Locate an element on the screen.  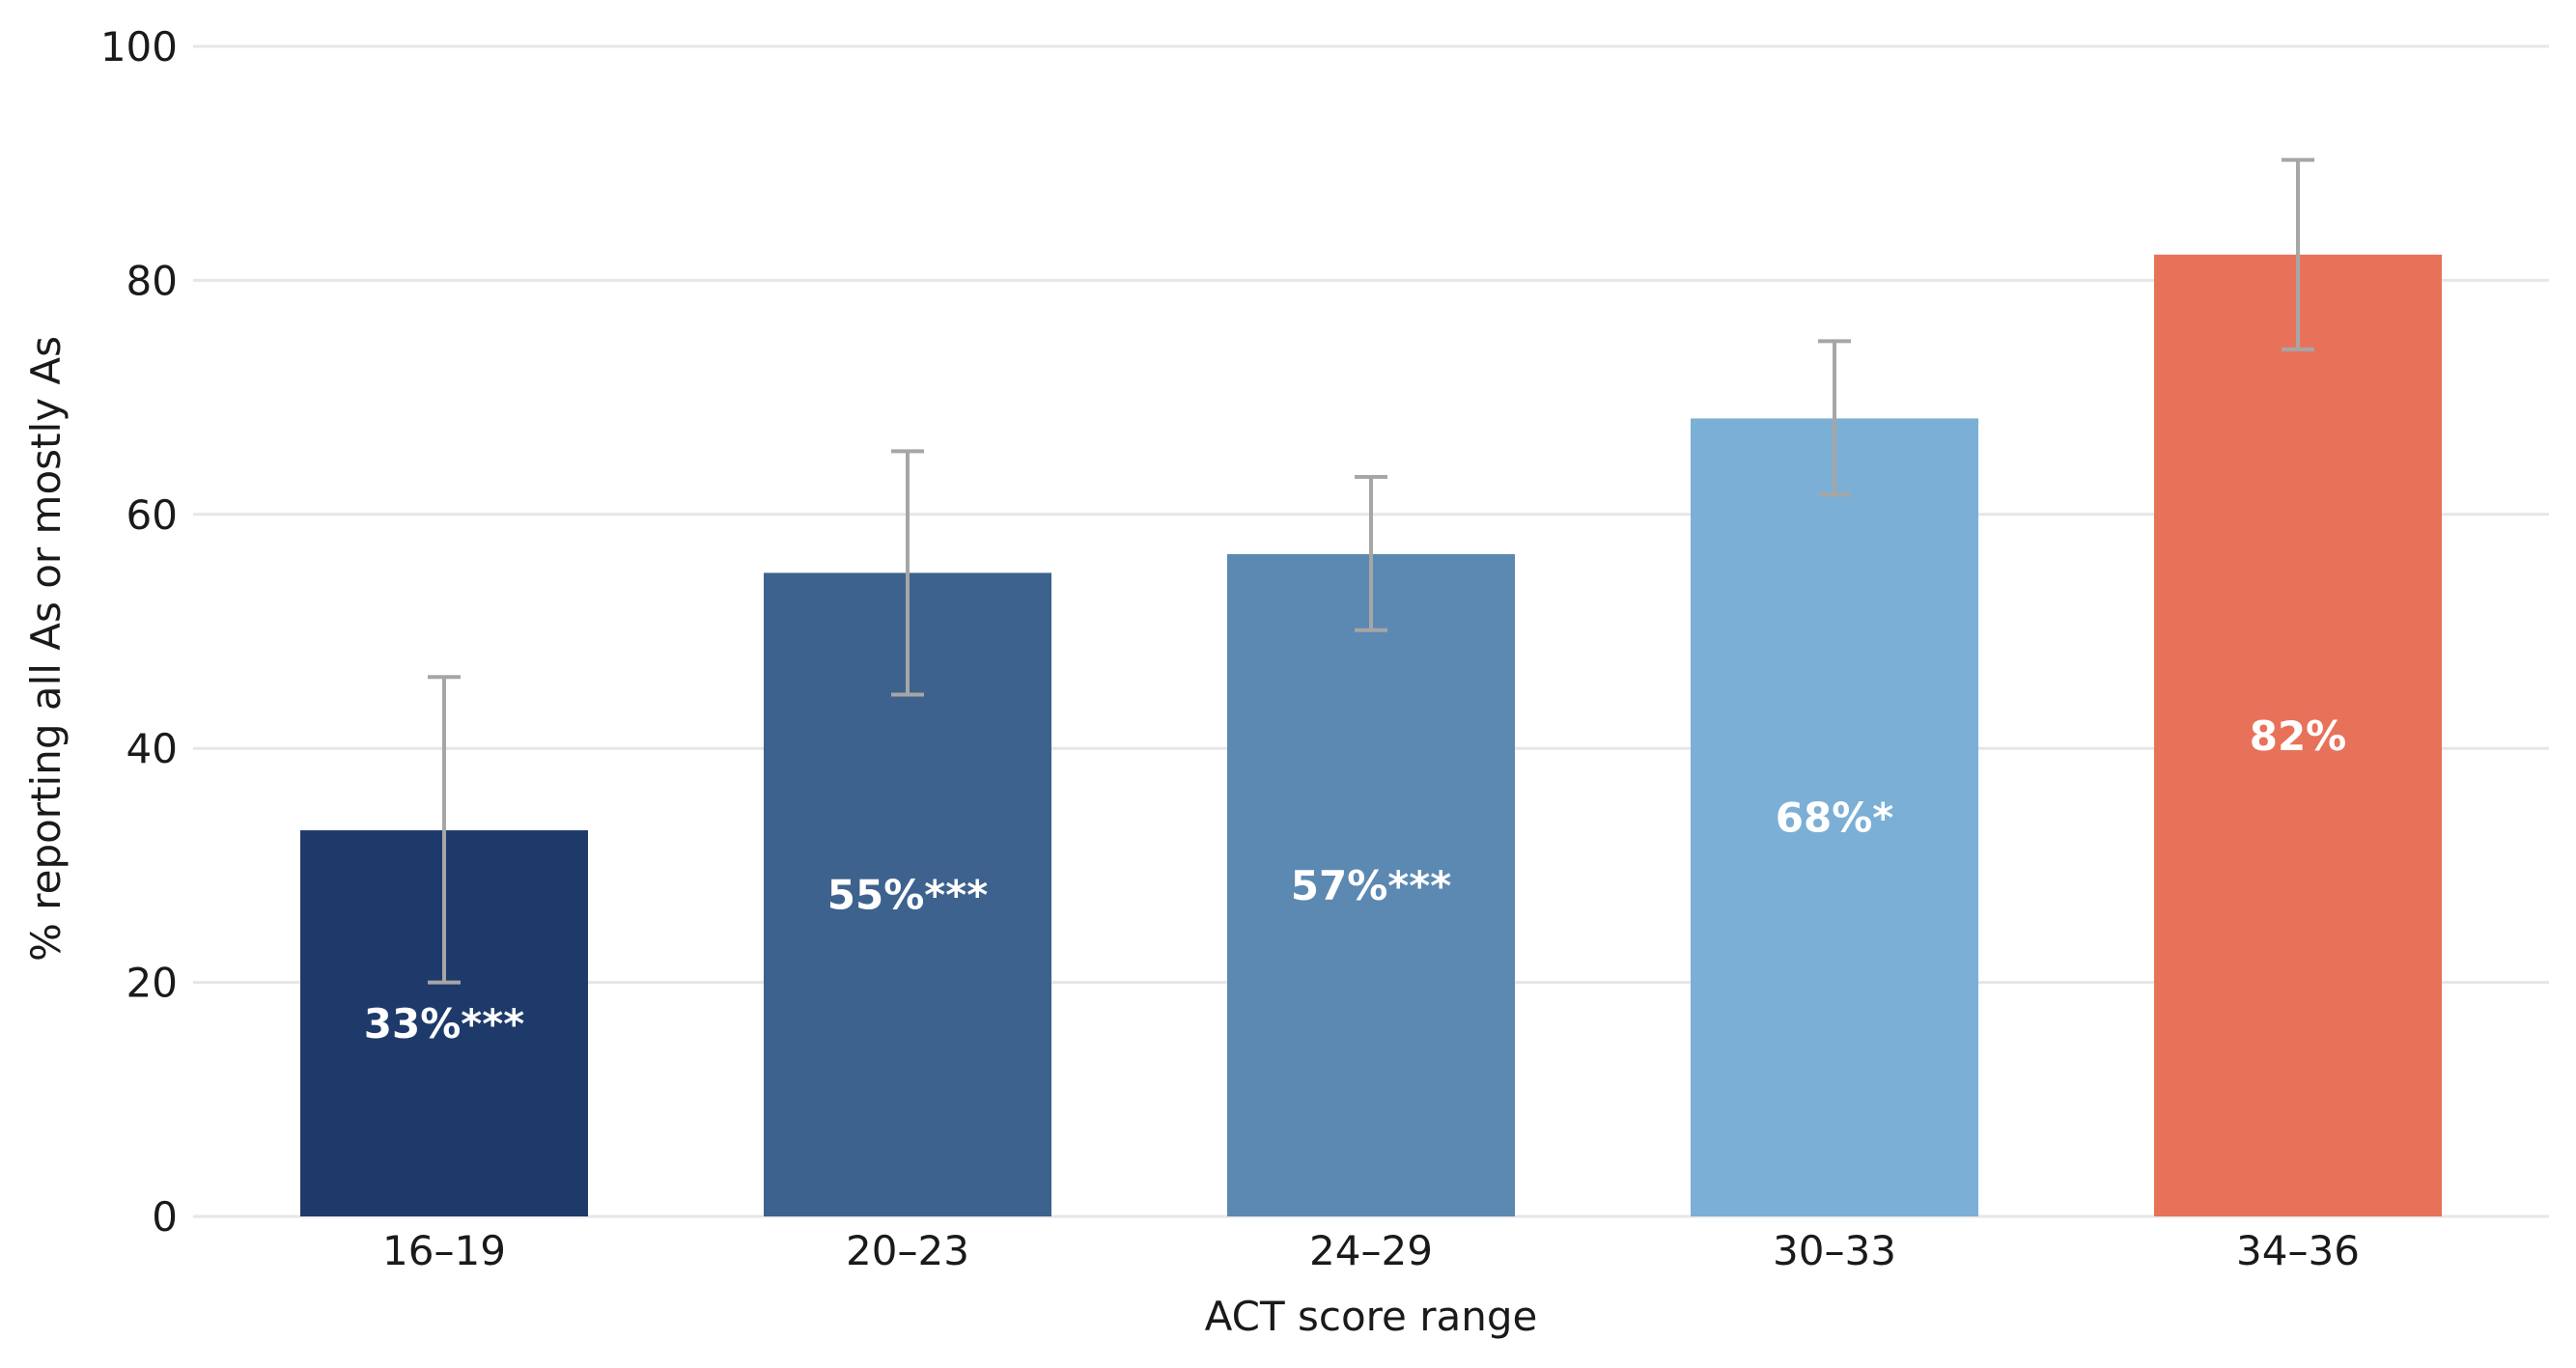
bar-value-label: 55%*** is located at coordinates (908, 895).